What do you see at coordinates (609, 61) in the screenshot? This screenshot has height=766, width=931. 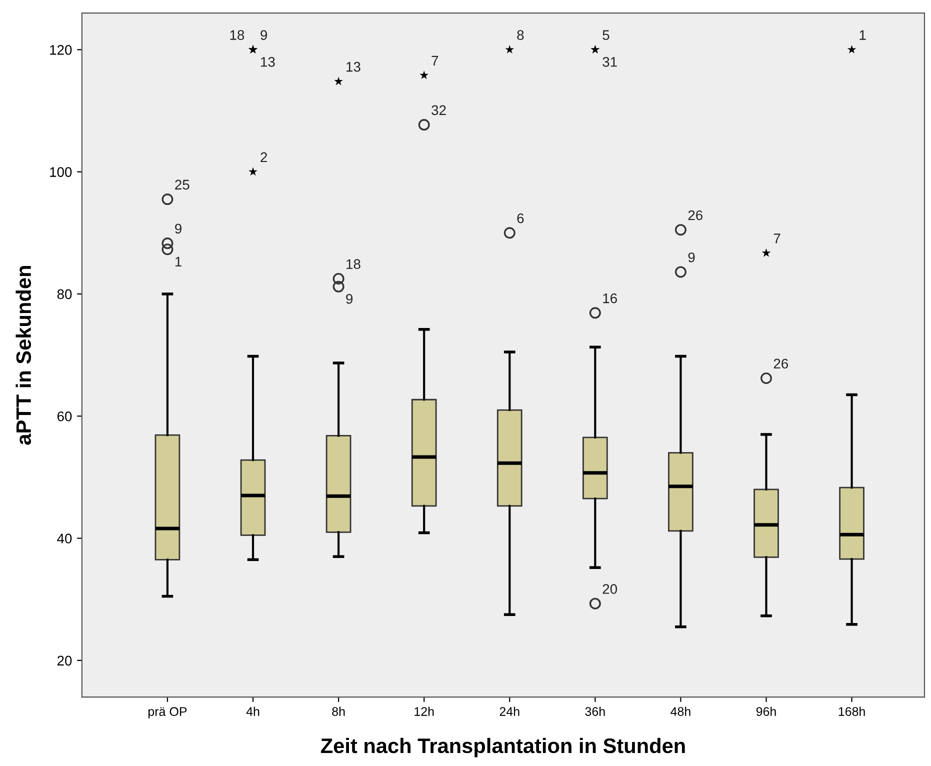 I see `annotation: 31` at bounding box center [609, 61].